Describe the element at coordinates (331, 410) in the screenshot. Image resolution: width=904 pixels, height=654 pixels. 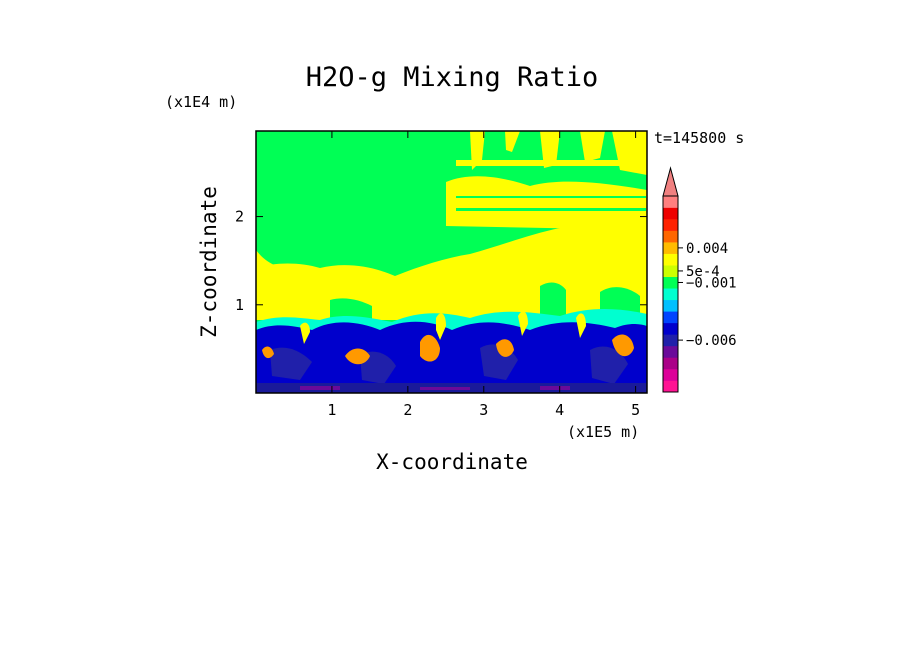
I see `x-tick-label-0: 1` at that location.